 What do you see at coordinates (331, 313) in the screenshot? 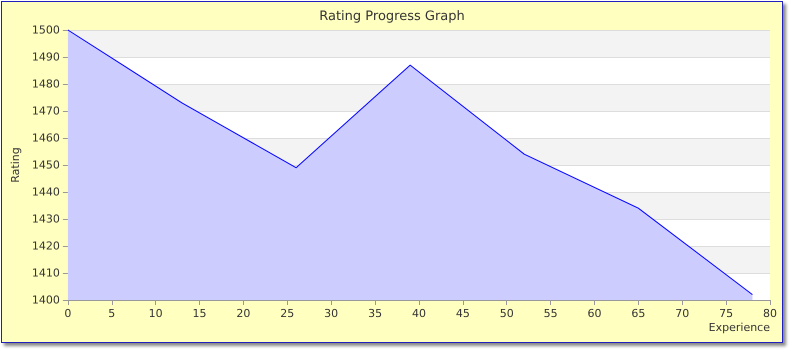
I see `x-tick-label: 30` at bounding box center [331, 313].